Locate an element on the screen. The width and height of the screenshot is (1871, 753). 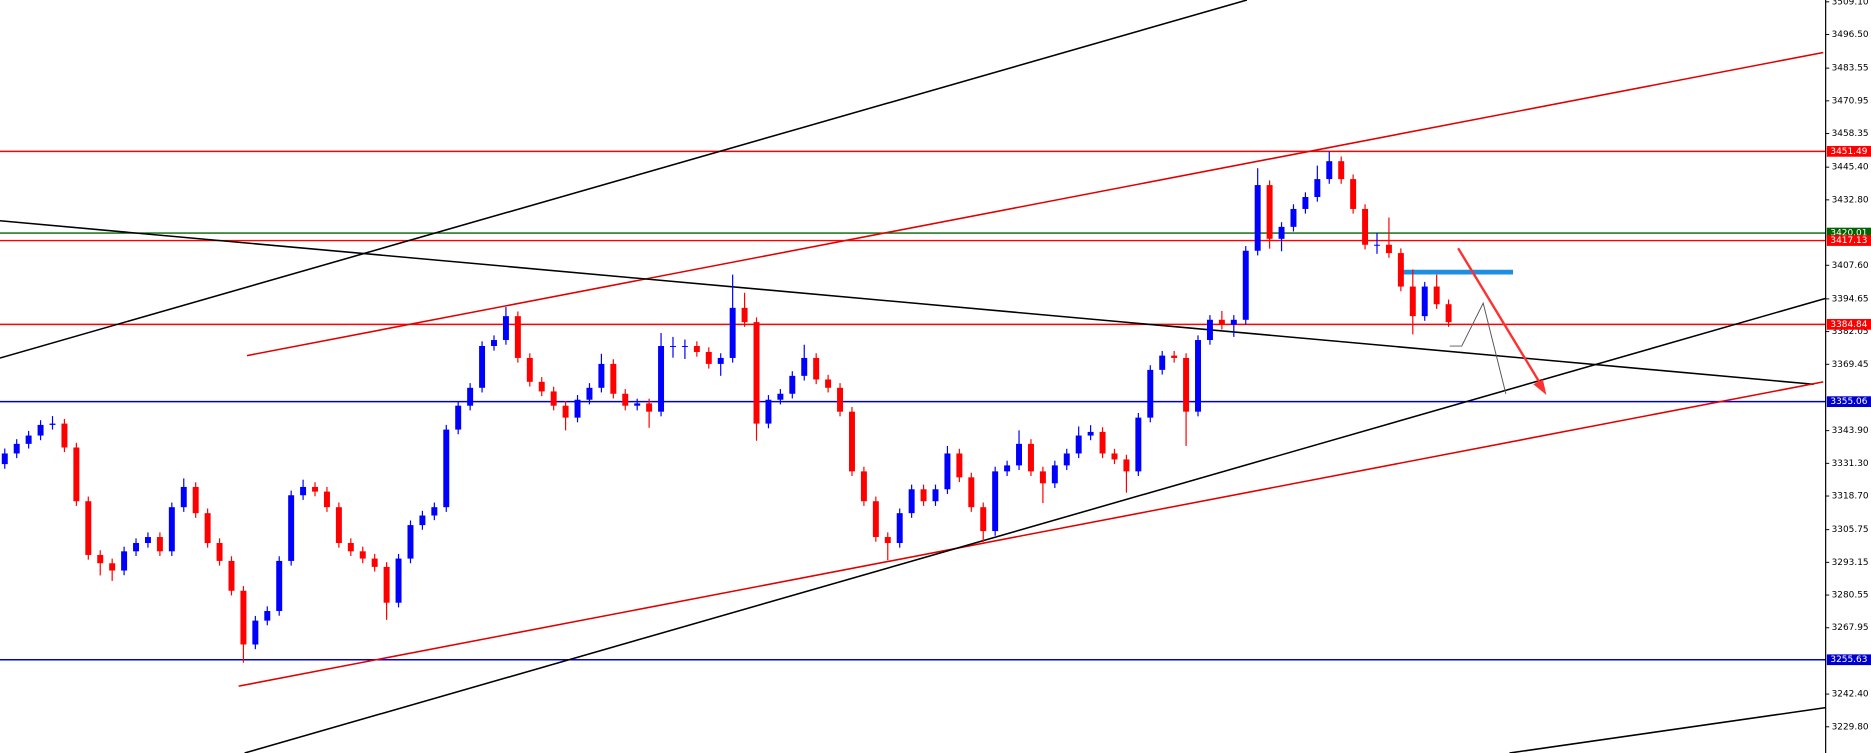
trend-line is located at coordinates (1667, 729).